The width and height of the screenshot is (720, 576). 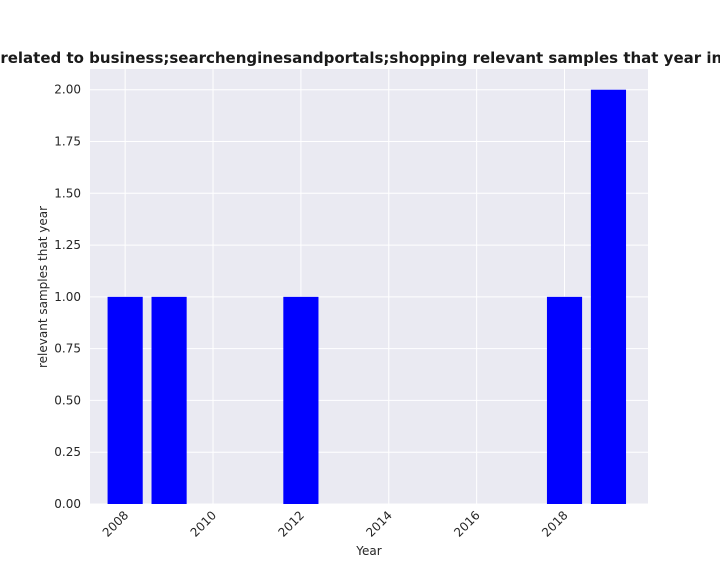 I want to click on x-tick-label: 2008, so click(x=115, y=523).